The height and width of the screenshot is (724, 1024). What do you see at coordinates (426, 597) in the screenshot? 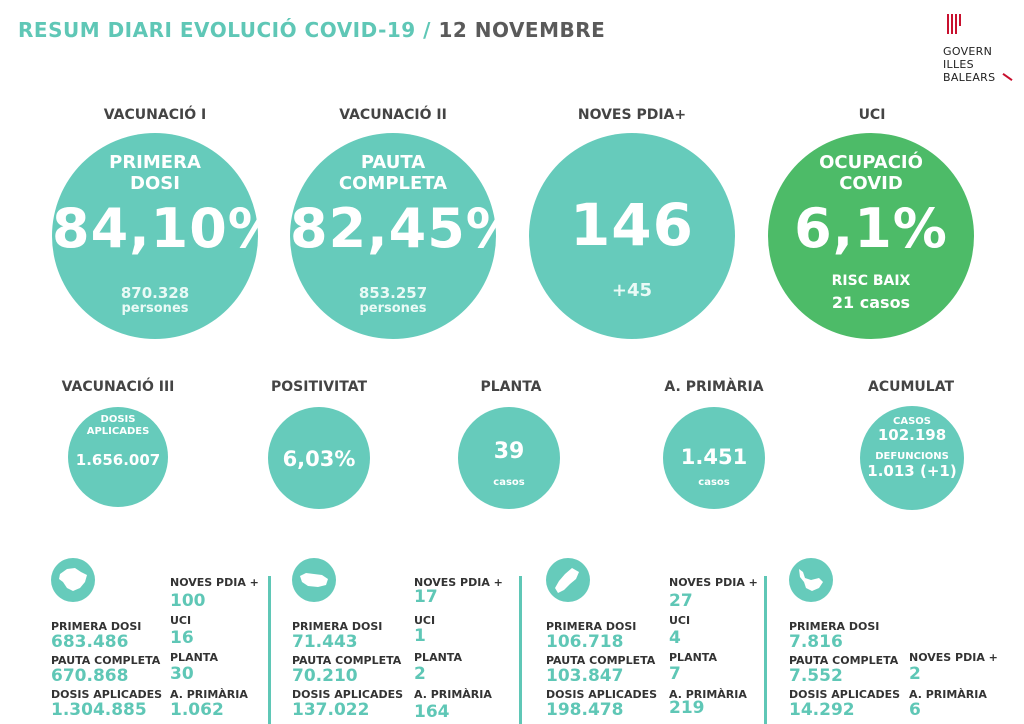
I see `noves-pdia-value: 17` at bounding box center [426, 597].